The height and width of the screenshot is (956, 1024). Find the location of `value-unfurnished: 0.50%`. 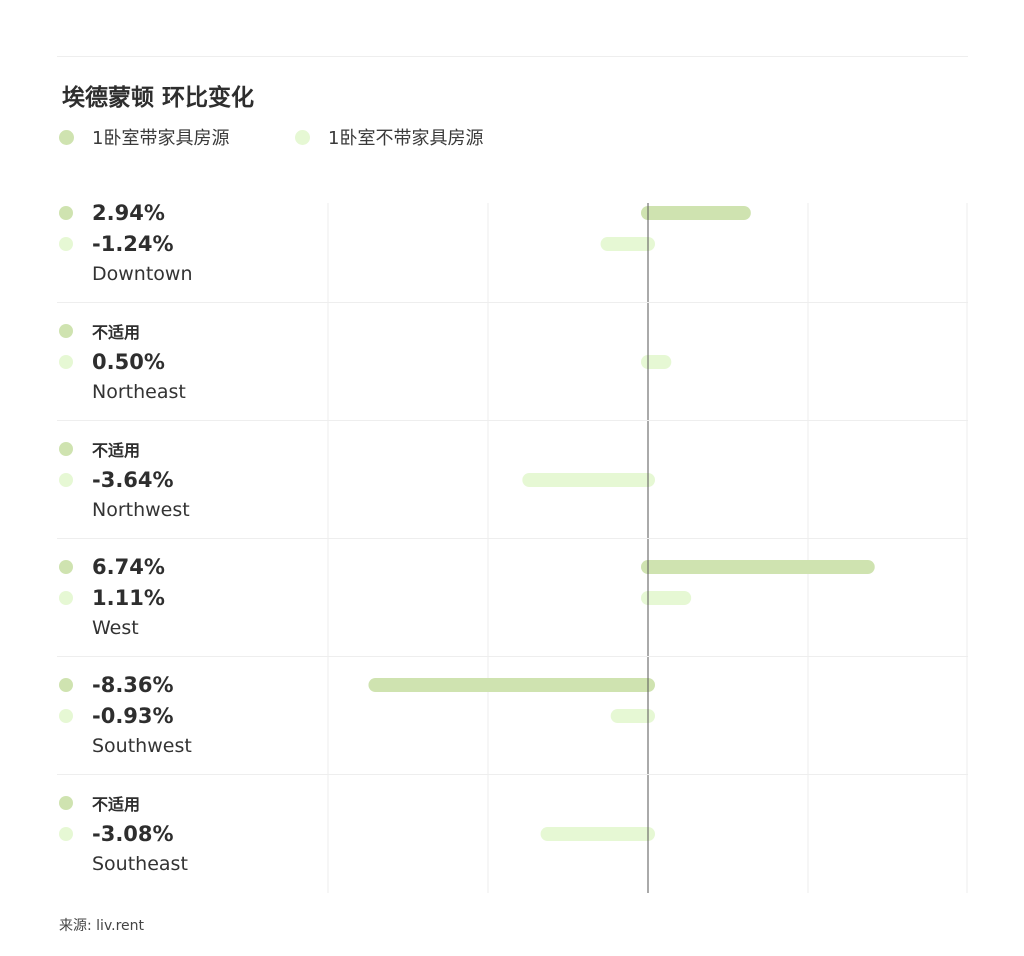

value-unfurnished: 0.50% is located at coordinates (112, 362).